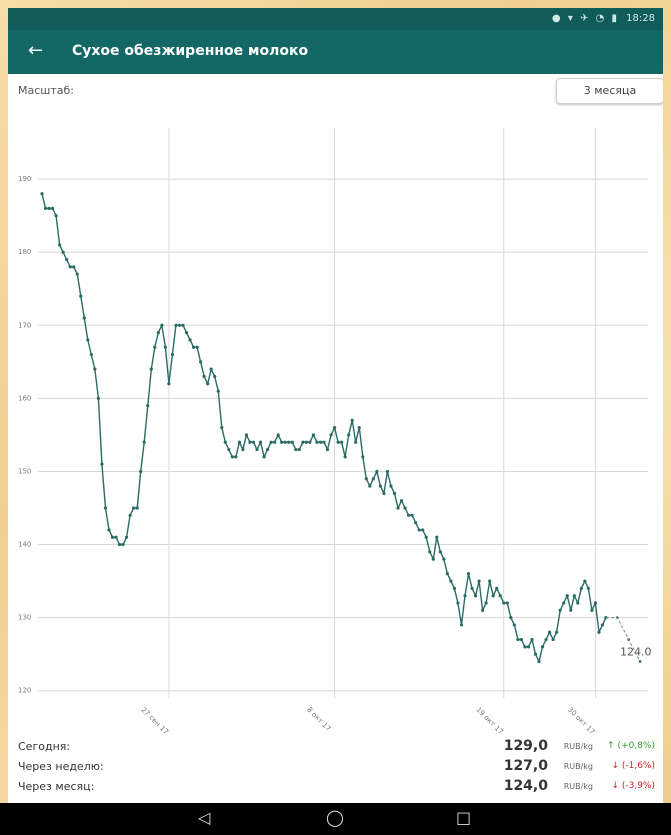 Image resolution: width=671 pixels, height=835 pixels. I want to click on nav-back-icon: ◁, so click(204, 817).